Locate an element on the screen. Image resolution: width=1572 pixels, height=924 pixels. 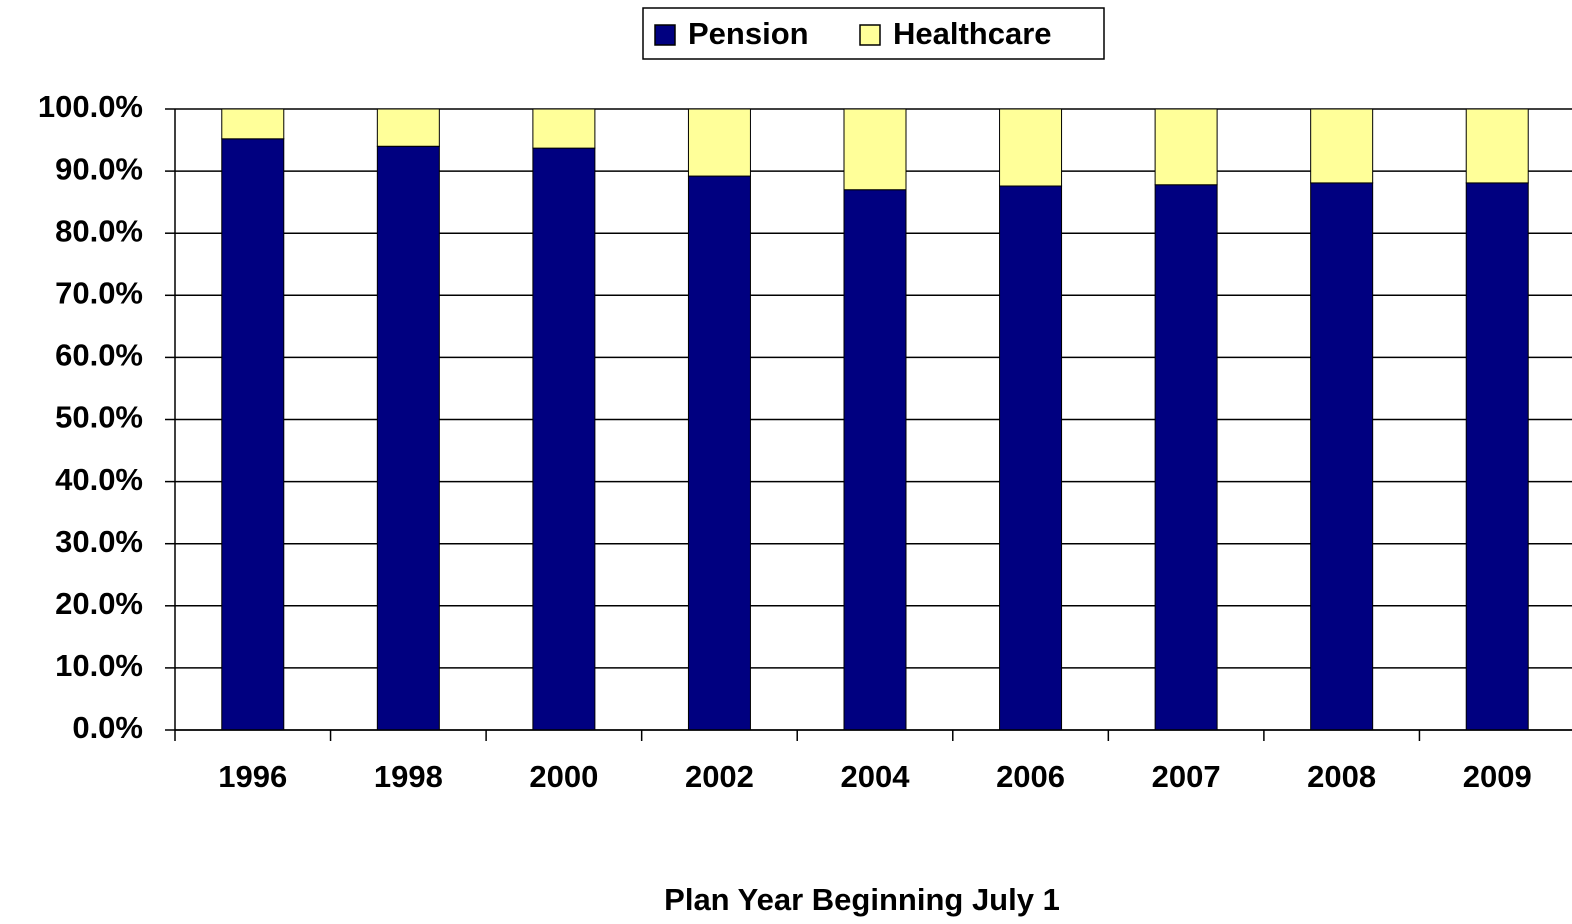
y-tick-label: 60.0% is located at coordinates (99, 355).